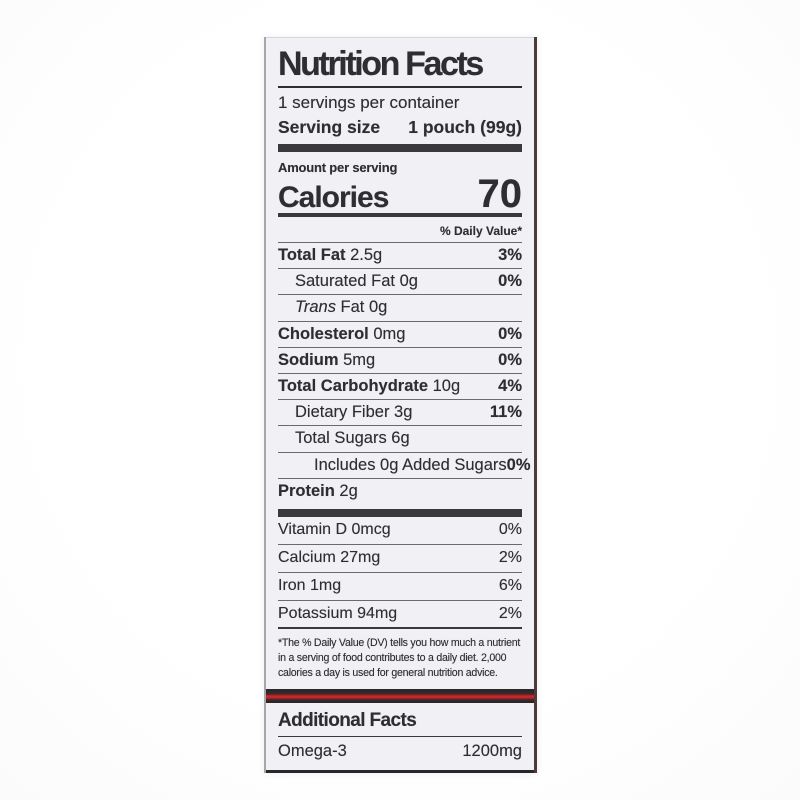 This screenshot has width=800, height=800. What do you see at coordinates (315, 613) in the screenshot?
I see `vitamin-name: Potassium` at bounding box center [315, 613].